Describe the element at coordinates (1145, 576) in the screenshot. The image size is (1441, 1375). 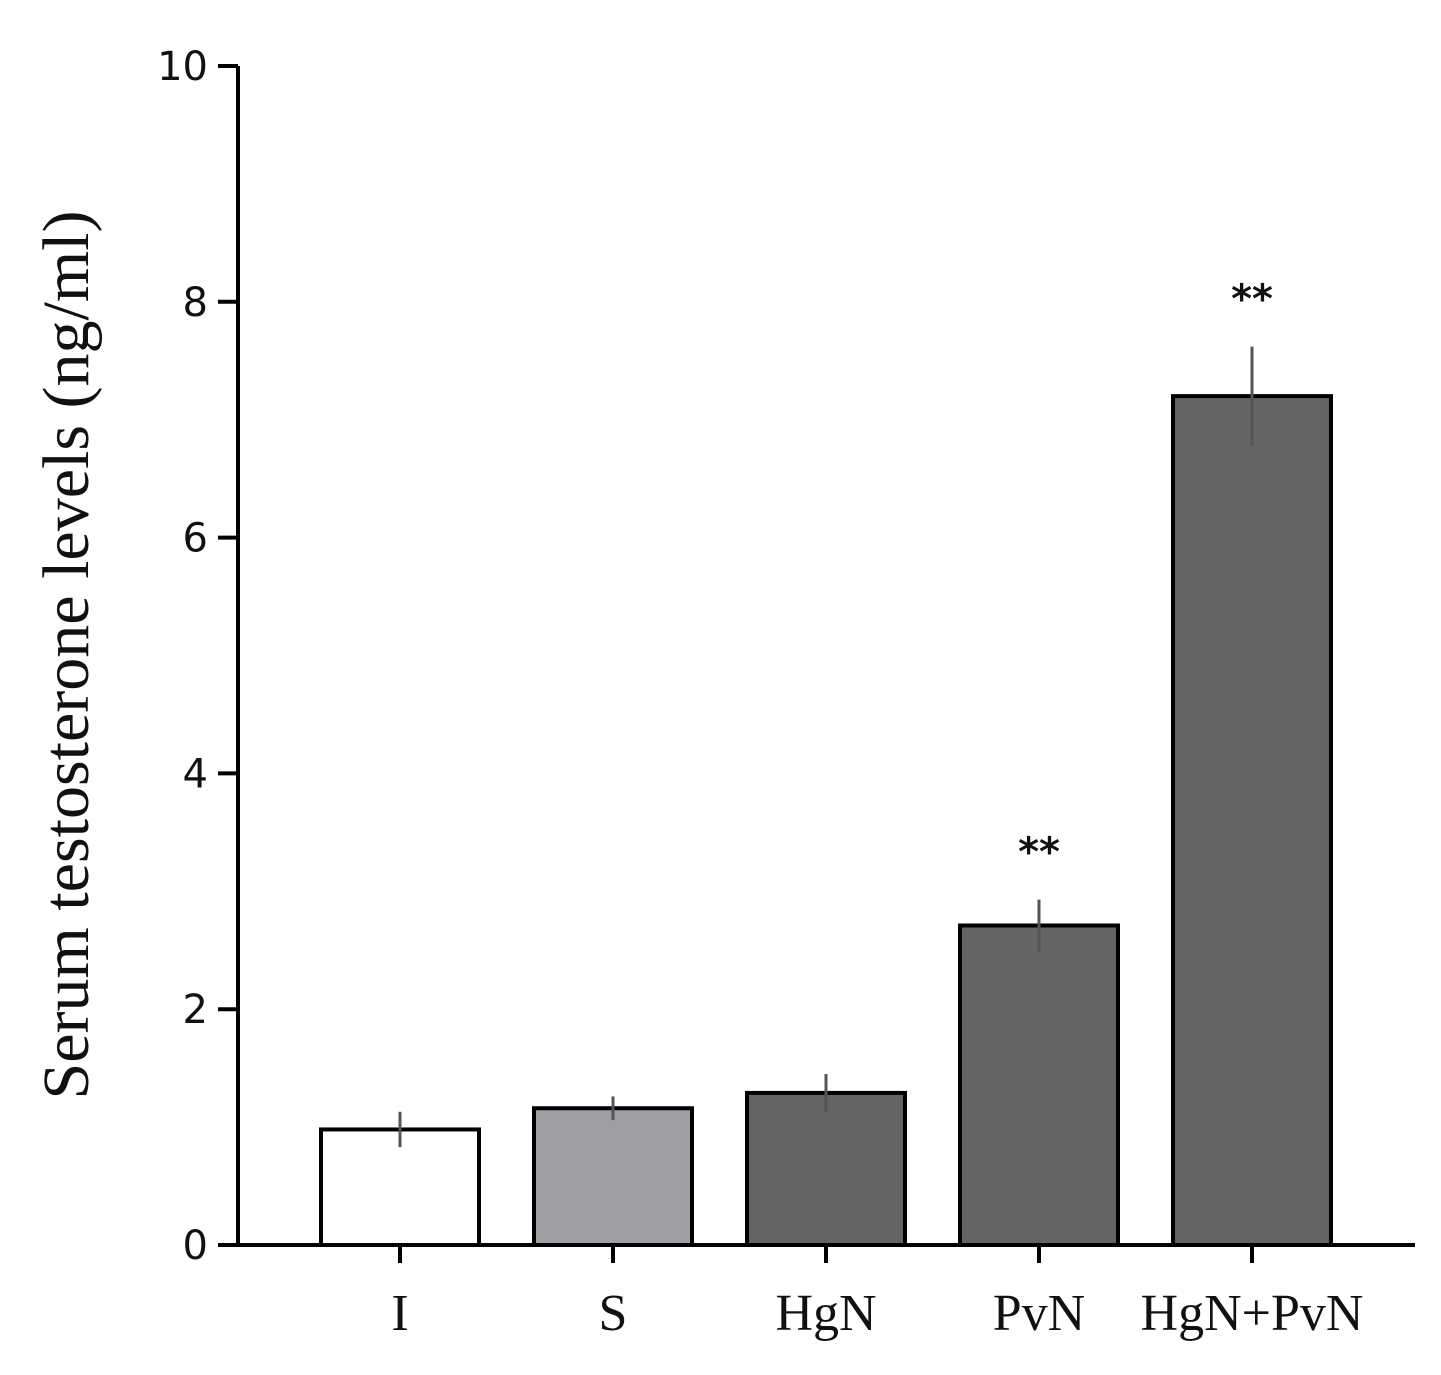
I see `significance-layer: ** **` at that location.